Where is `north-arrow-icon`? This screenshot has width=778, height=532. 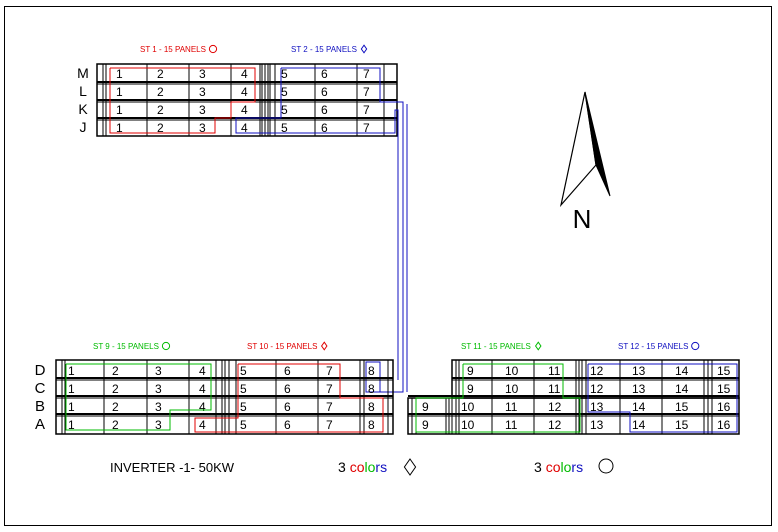
north-arrow-icon is located at coordinates (578, 149).